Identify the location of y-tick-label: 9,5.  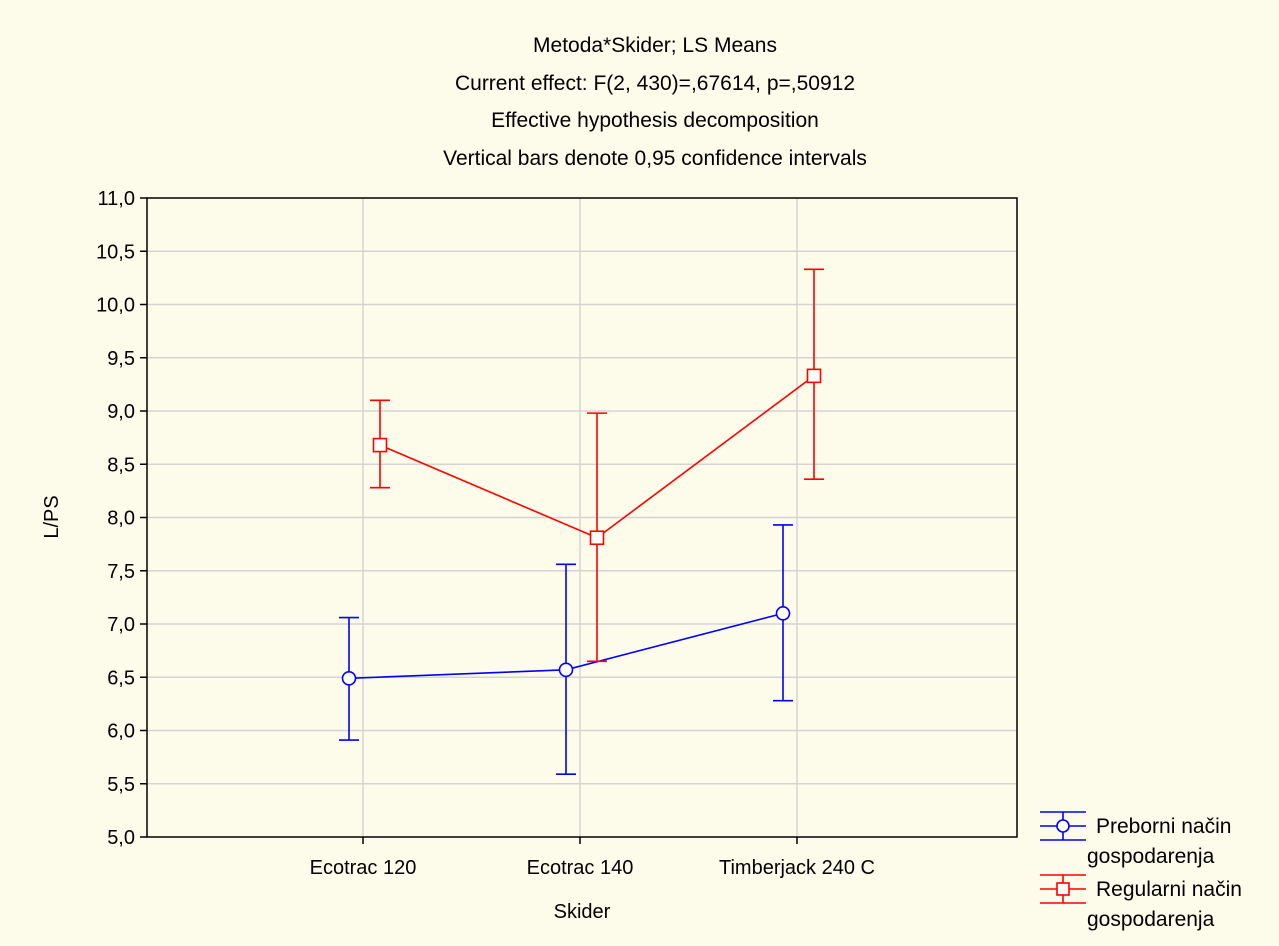
(121, 359).